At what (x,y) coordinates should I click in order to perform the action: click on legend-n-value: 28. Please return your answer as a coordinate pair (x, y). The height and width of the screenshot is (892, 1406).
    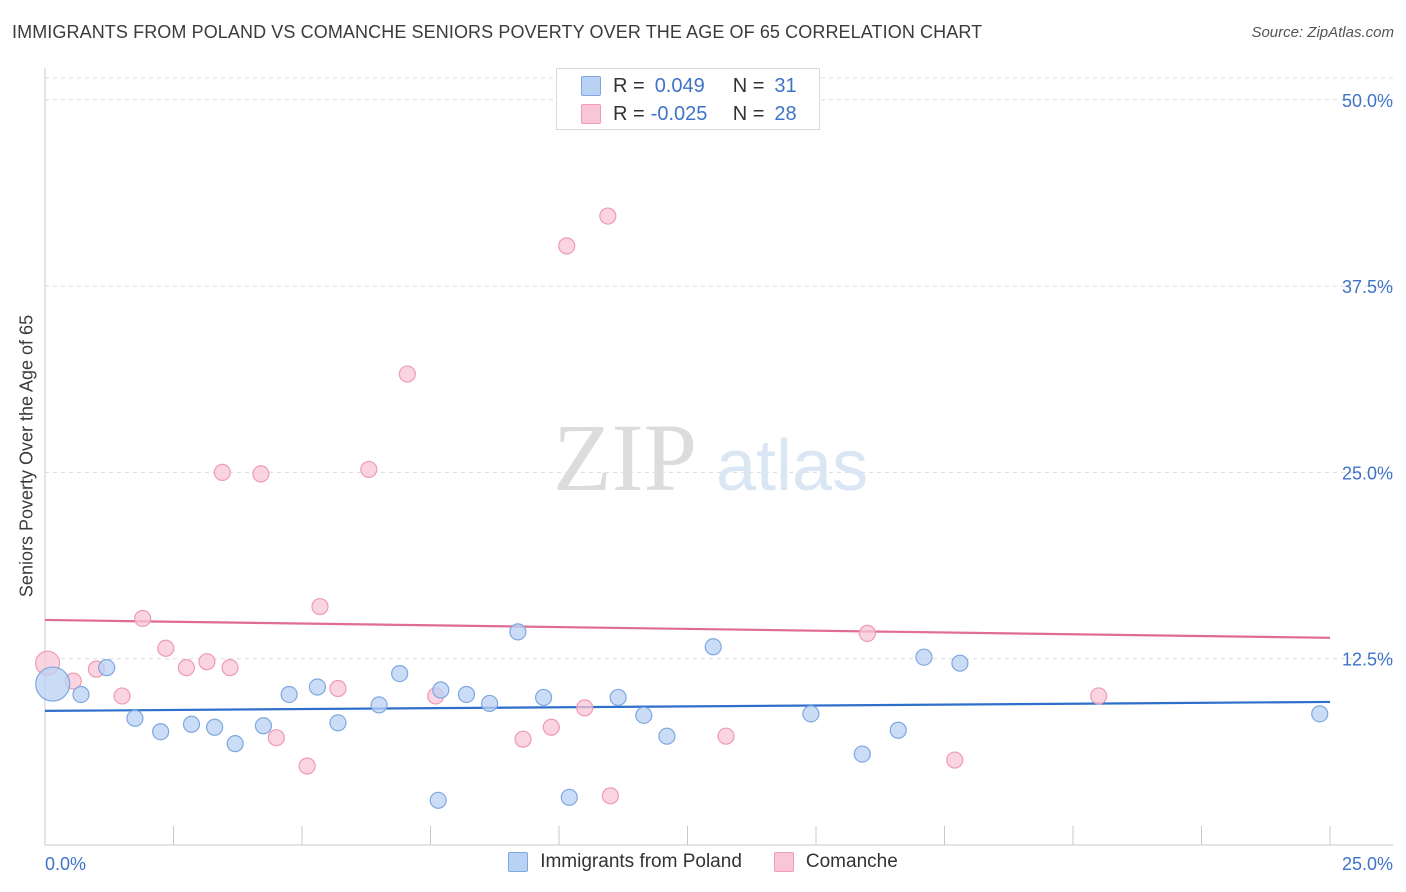
    Looking at the image, I should click on (785, 113).